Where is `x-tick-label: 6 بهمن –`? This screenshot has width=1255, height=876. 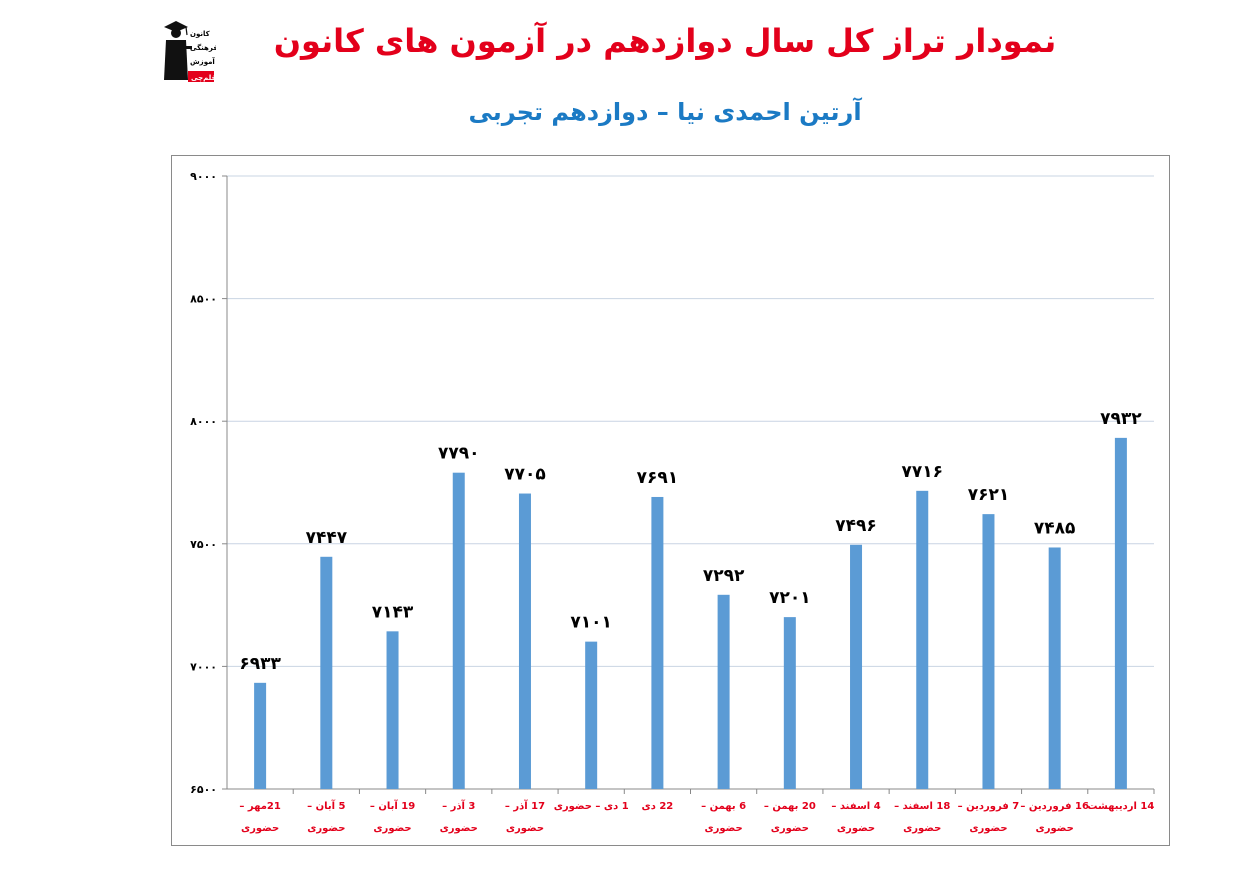
x-tick-label: 6 بهمن – is located at coordinates (723, 806).